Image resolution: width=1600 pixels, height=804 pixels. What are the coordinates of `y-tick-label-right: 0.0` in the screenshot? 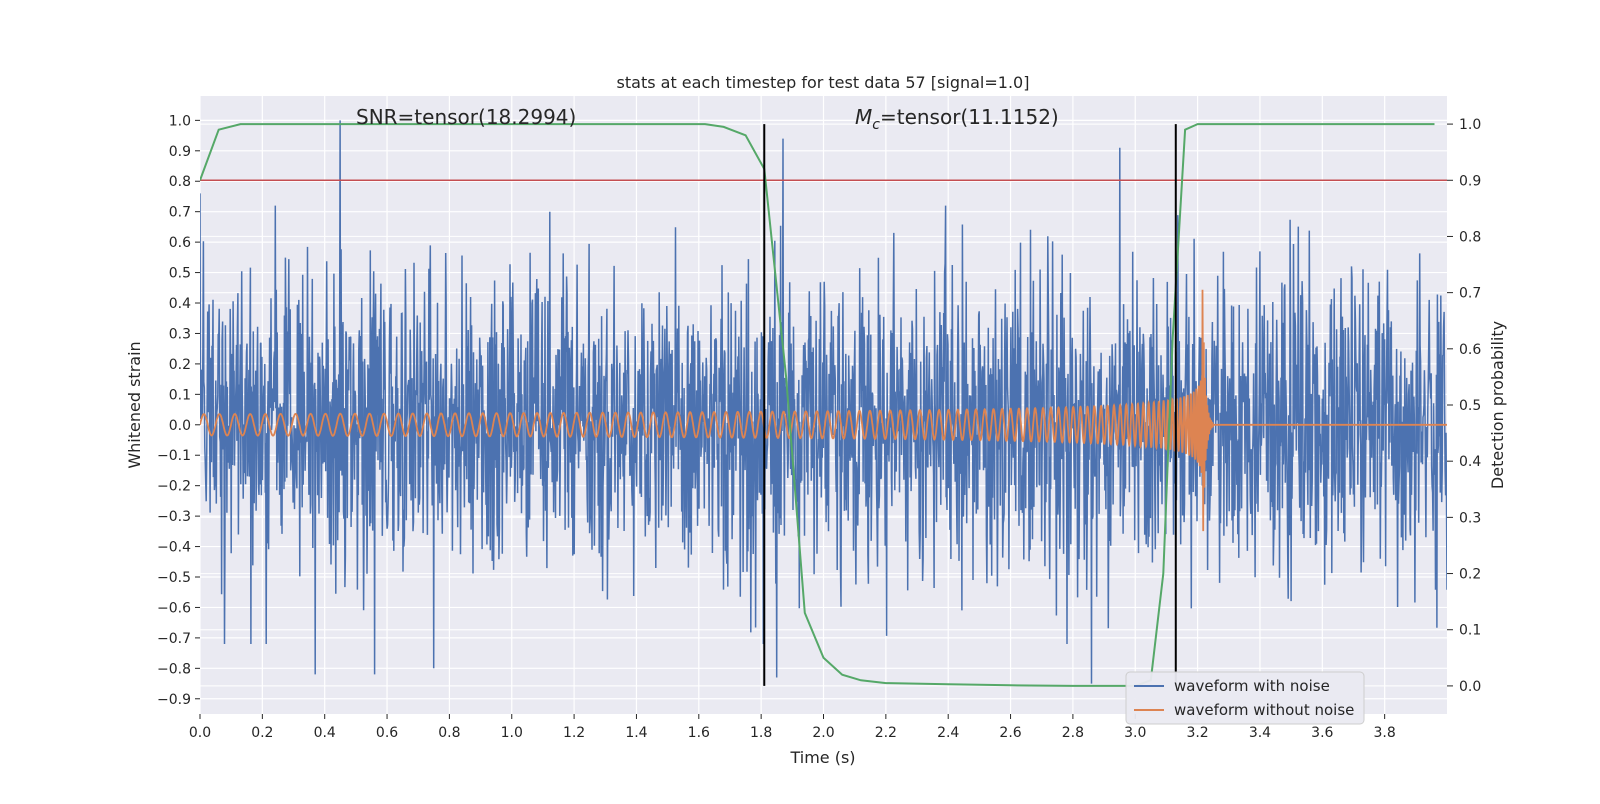 It's located at (1470, 687).